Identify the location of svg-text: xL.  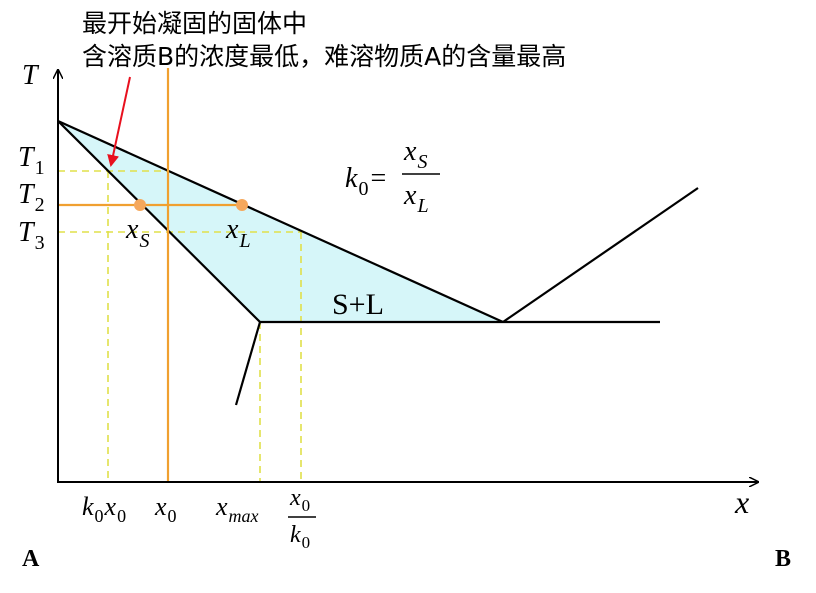
(416, 198).